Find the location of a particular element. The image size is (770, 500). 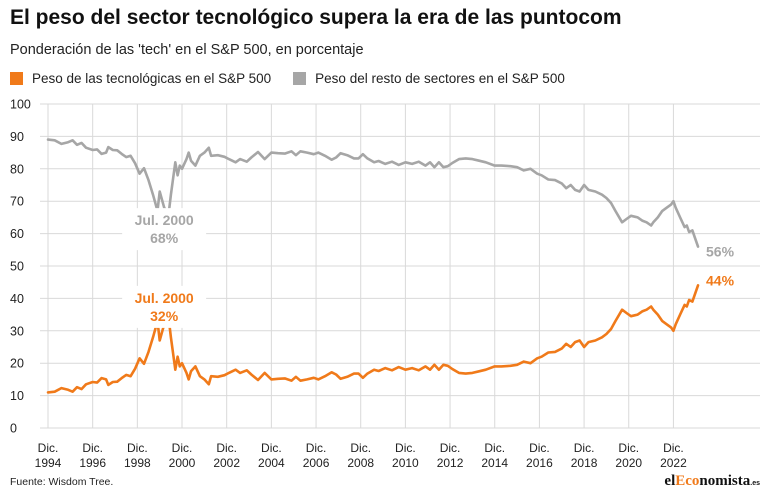

x-tick-label-line2-2: 1998 is located at coordinates (137, 463).